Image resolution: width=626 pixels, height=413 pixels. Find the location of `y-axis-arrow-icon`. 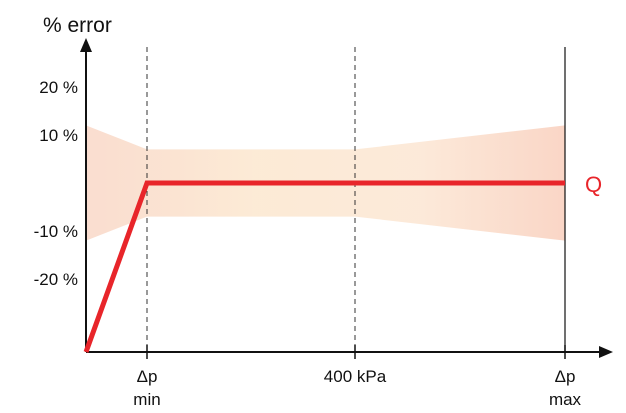

y-axis-arrow-icon is located at coordinates (86, 45).